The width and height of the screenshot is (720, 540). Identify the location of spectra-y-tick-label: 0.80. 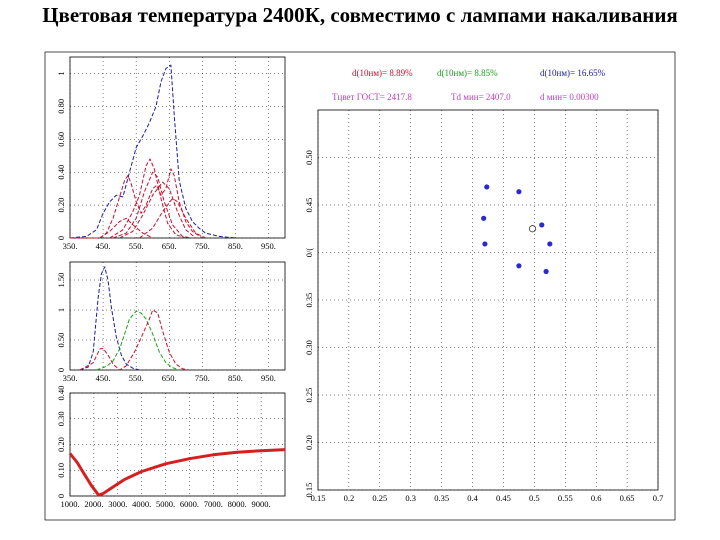
(61, 106).